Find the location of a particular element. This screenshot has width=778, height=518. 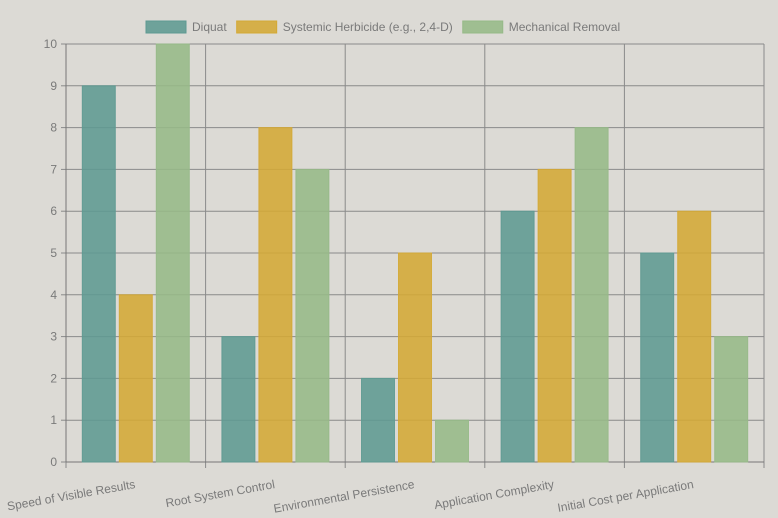

legend-item: Systemic Herbicide (e.g., 2,4-D) is located at coordinates (344, 27).